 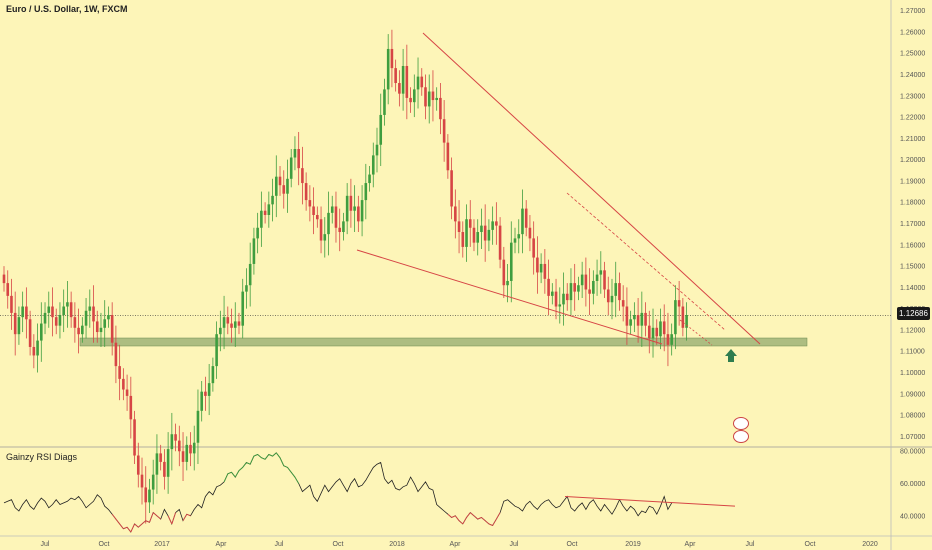 I want to click on y-tick-label: 1.07000, so click(x=912, y=437).